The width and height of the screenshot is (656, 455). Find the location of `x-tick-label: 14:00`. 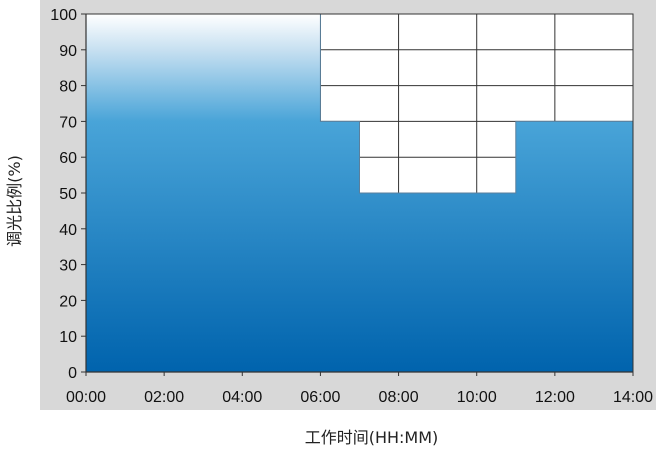

x-tick-label: 14:00 is located at coordinates (633, 397).